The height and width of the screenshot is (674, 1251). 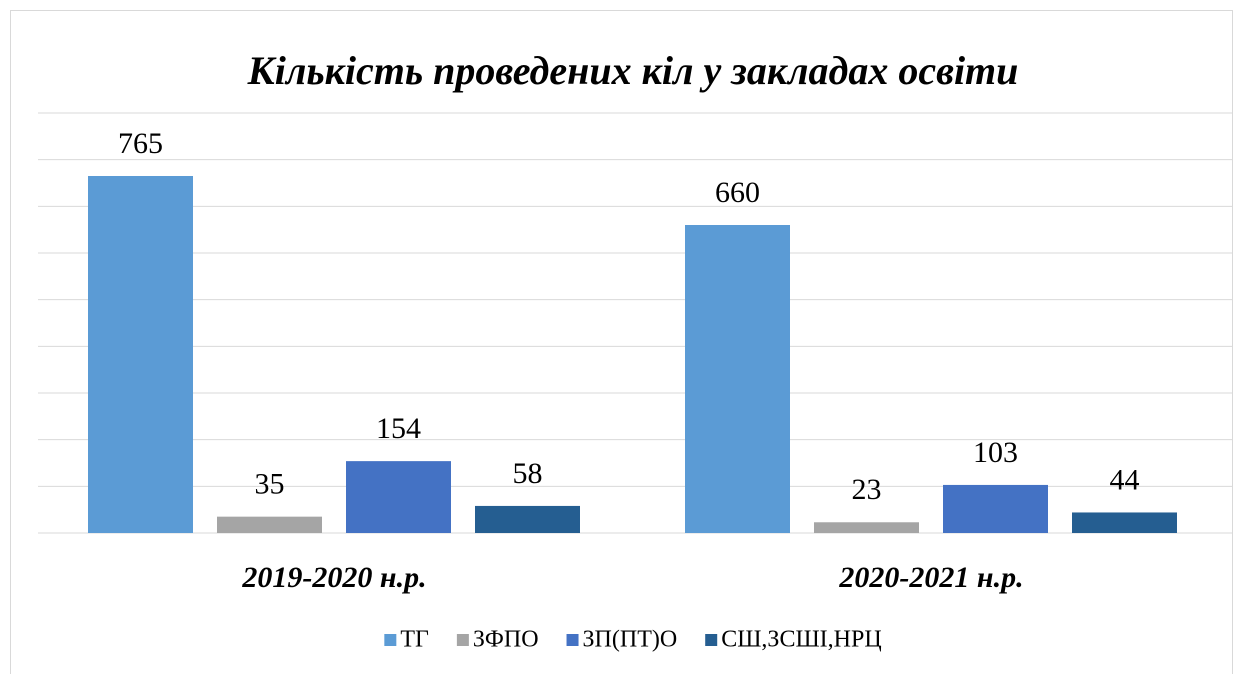 I want to click on data-label: 103, so click(x=995, y=452).